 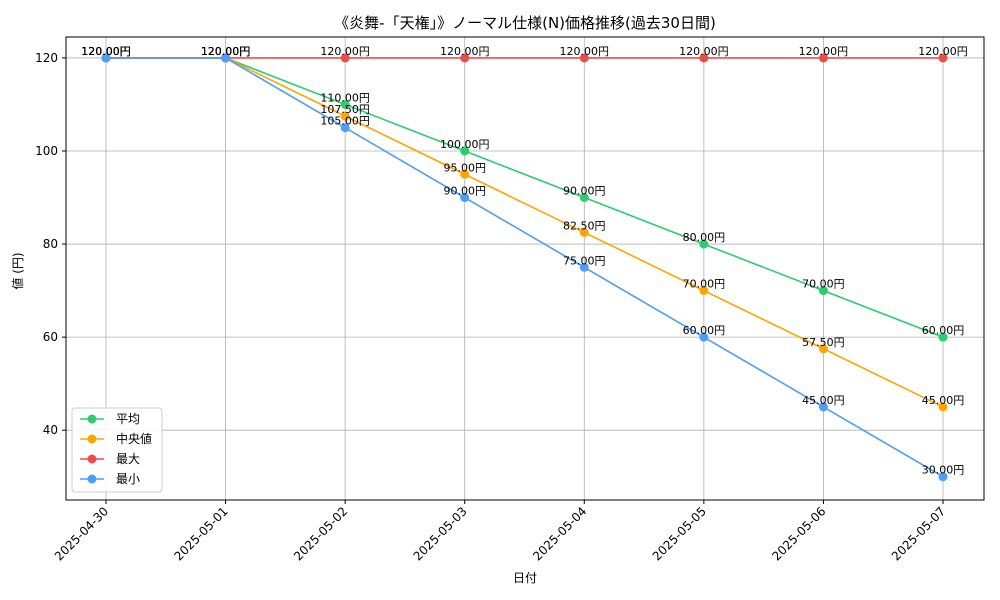 What do you see at coordinates (345, 97) in the screenshot?
I see `data-label: 110.00円` at bounding box center [345, 97].